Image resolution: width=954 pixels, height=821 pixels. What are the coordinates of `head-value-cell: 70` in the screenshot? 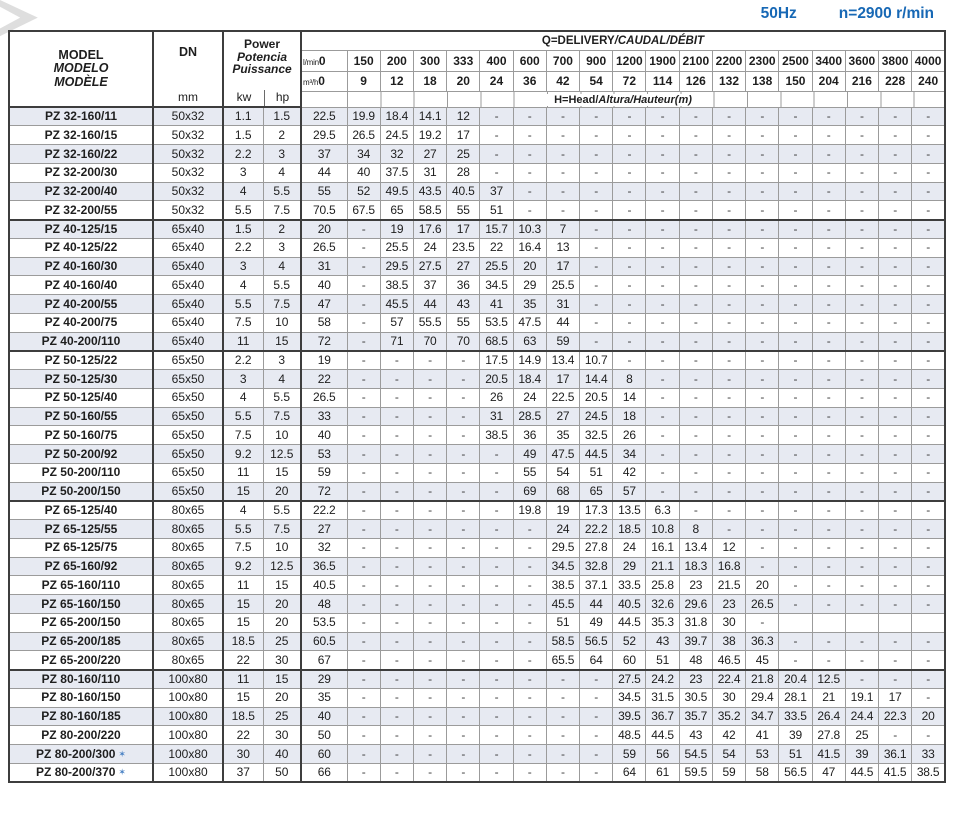 It's located at (430, 341).